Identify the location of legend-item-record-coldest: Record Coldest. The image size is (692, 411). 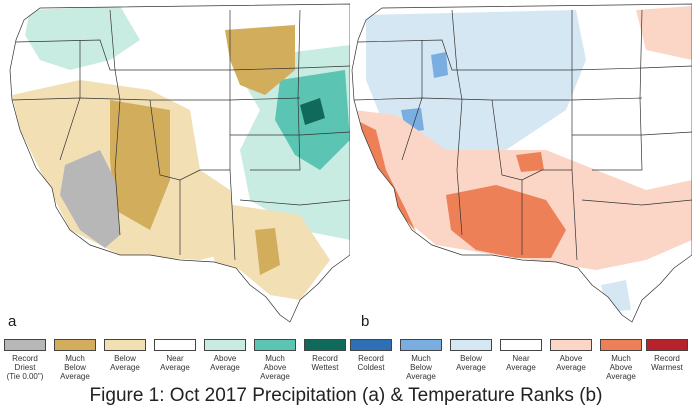
(371, 355).